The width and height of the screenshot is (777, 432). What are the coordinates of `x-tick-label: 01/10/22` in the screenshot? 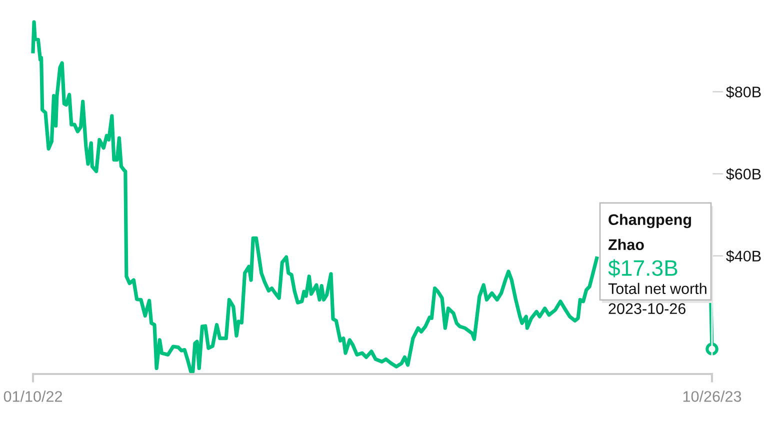 It's located at (33, 396).